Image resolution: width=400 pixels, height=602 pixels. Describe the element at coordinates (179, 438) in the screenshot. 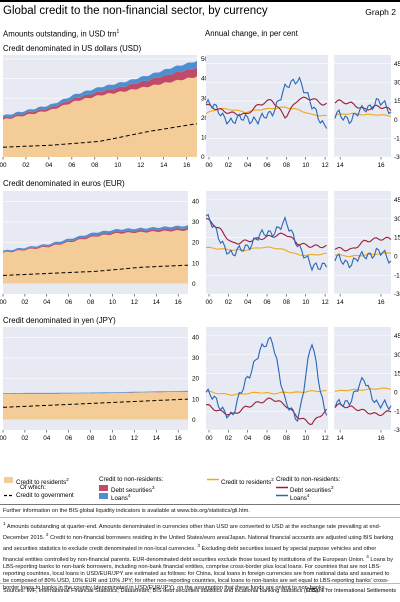

I see `left-xtick-2-8: 16` at that location.